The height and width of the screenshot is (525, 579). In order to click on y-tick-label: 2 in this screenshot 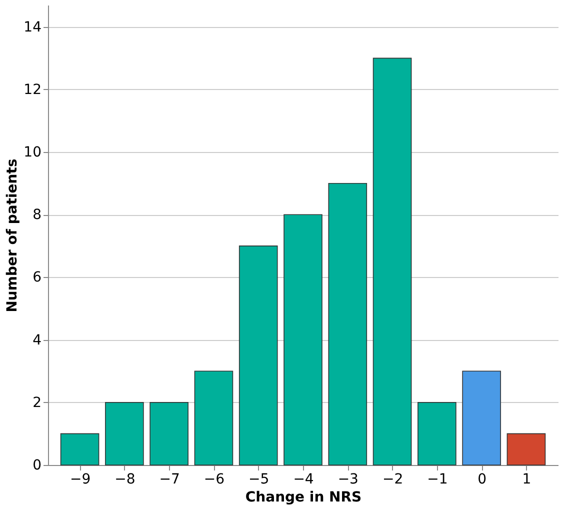, I will do `click(37, 402)`.